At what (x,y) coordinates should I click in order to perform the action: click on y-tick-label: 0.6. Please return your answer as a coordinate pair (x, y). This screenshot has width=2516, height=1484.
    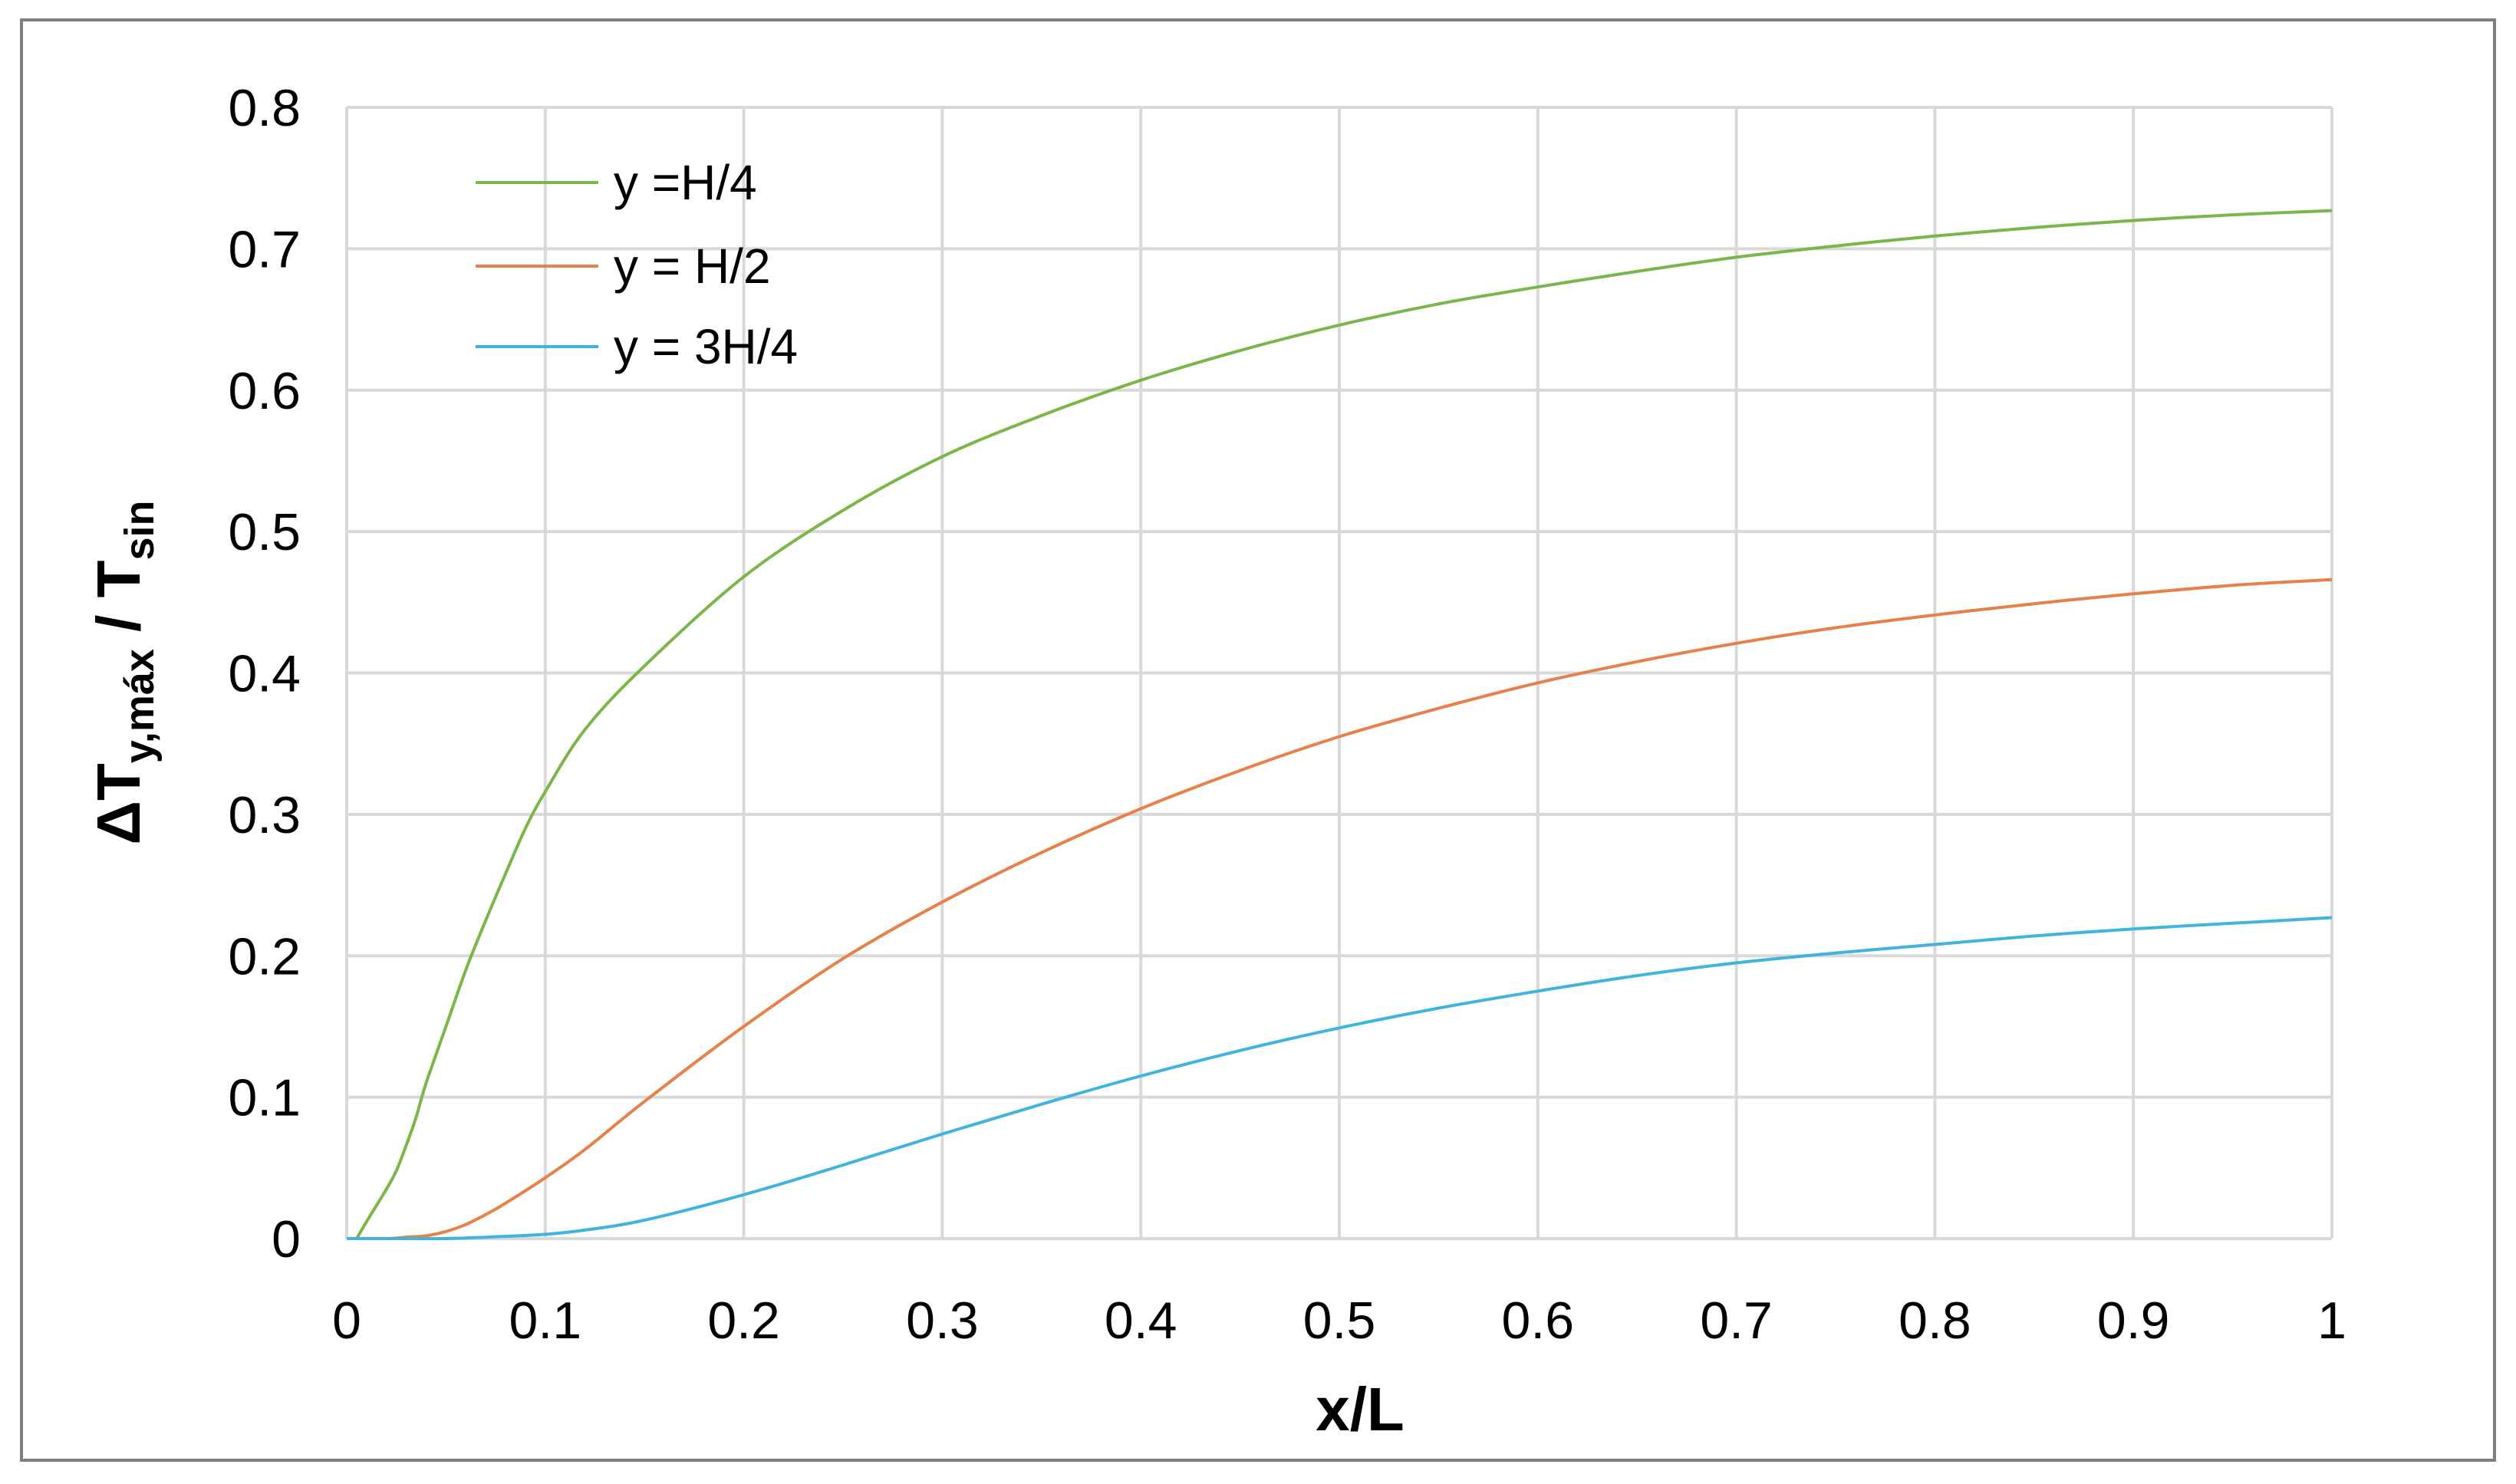
    Looking at the image, I should click on (265, 391).